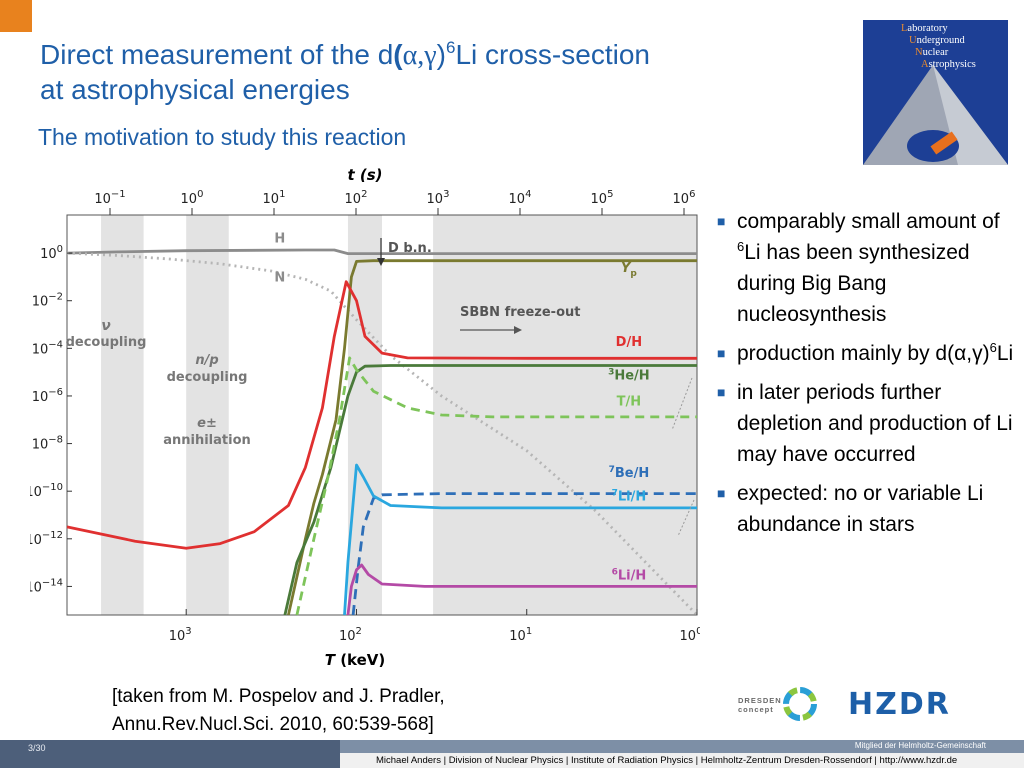 This screenshot has height=768, width=1024. I want to click on curve-label: T/H, so click(629, 401).